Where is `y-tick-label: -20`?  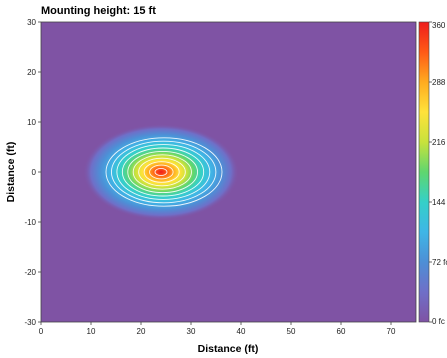
y-tick-label: -20 is located at coordinates (30, 272).